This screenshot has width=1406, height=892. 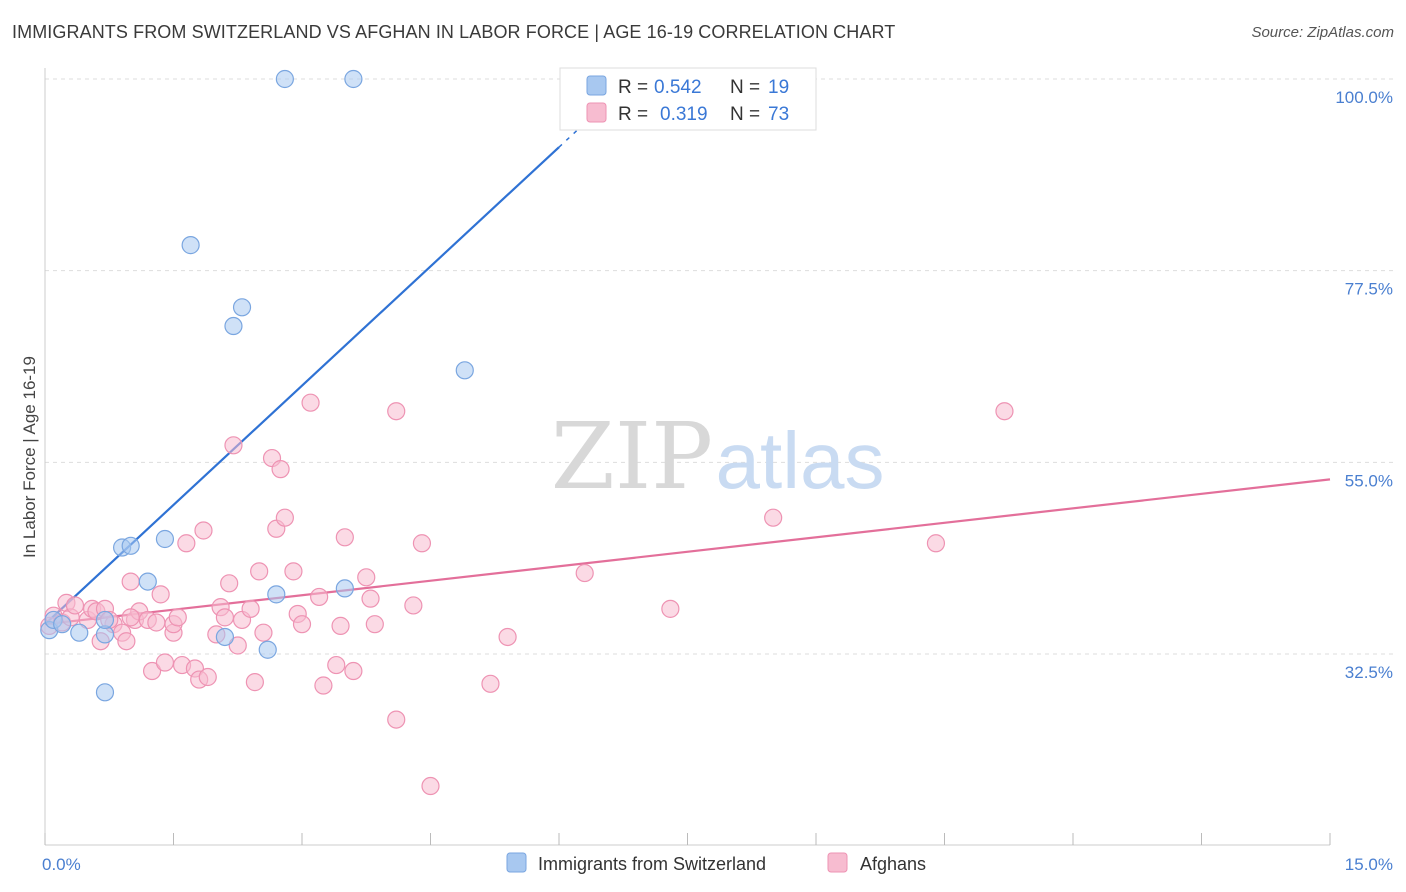 I want to click on legend-swatch-afghans, so click(x=596, y=112).